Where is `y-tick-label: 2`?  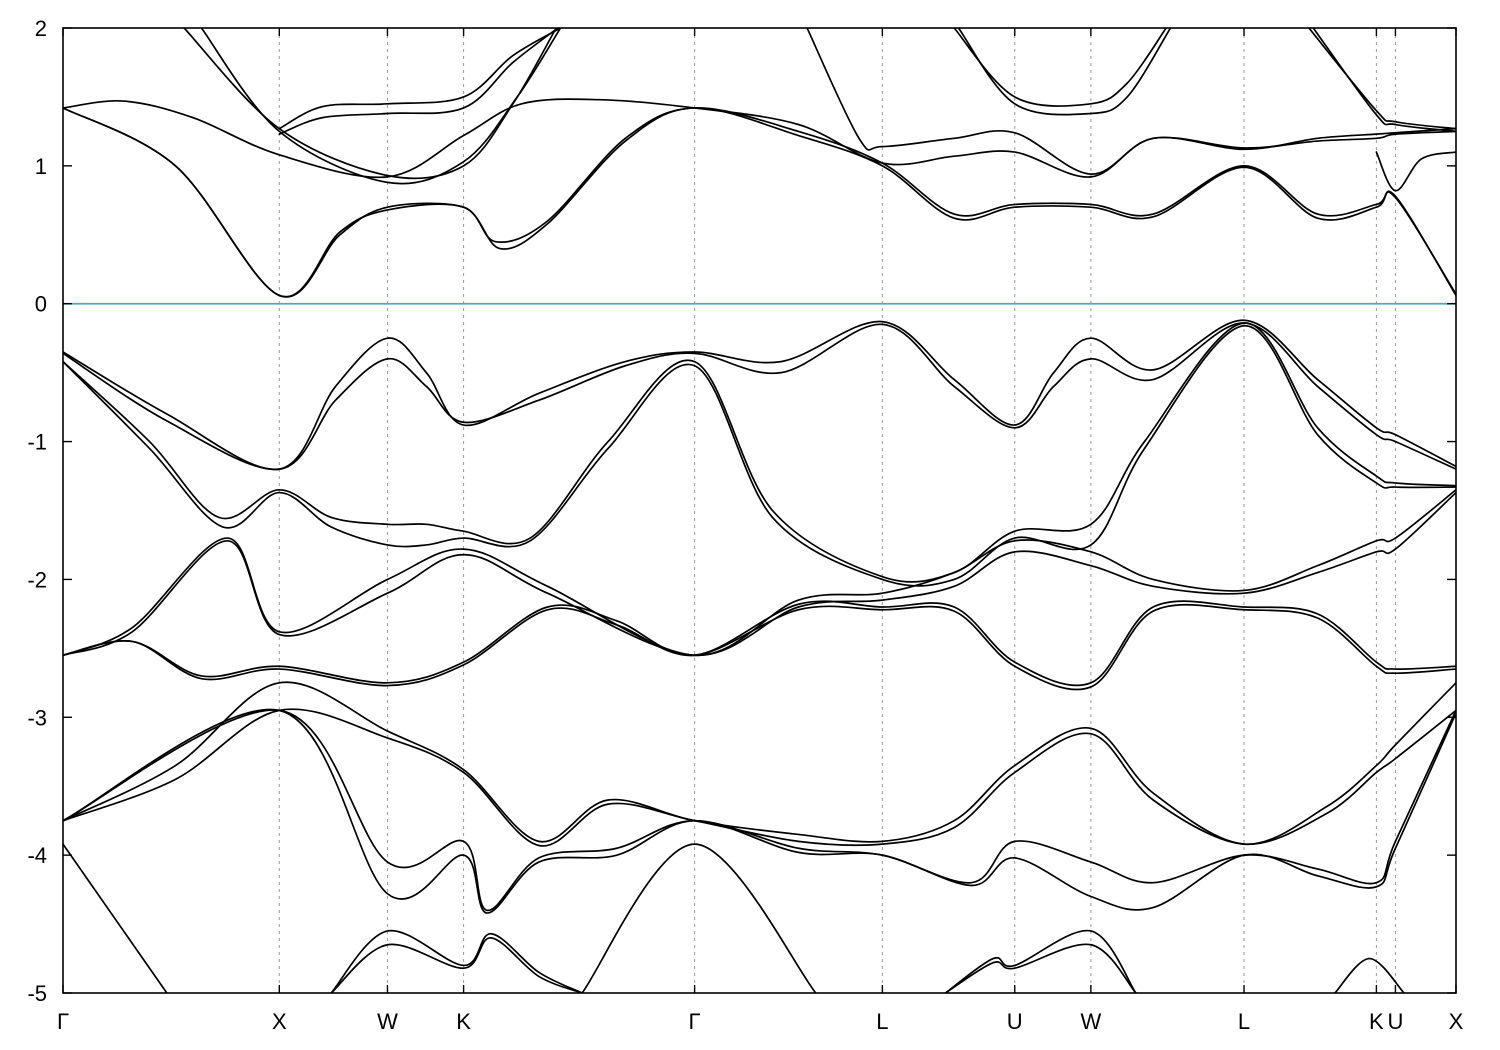 y-tick-label: 2 is located at coordinates (41, 28).